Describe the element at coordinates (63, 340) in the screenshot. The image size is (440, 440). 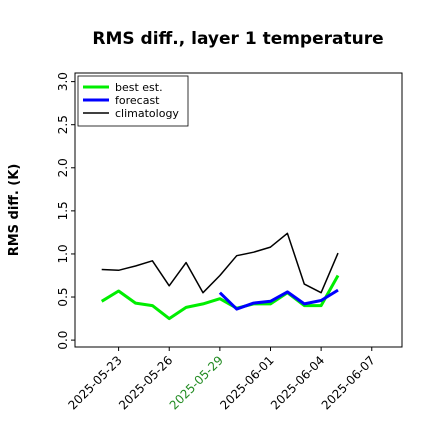
I see `y-tick-label: 0.0` at that location.